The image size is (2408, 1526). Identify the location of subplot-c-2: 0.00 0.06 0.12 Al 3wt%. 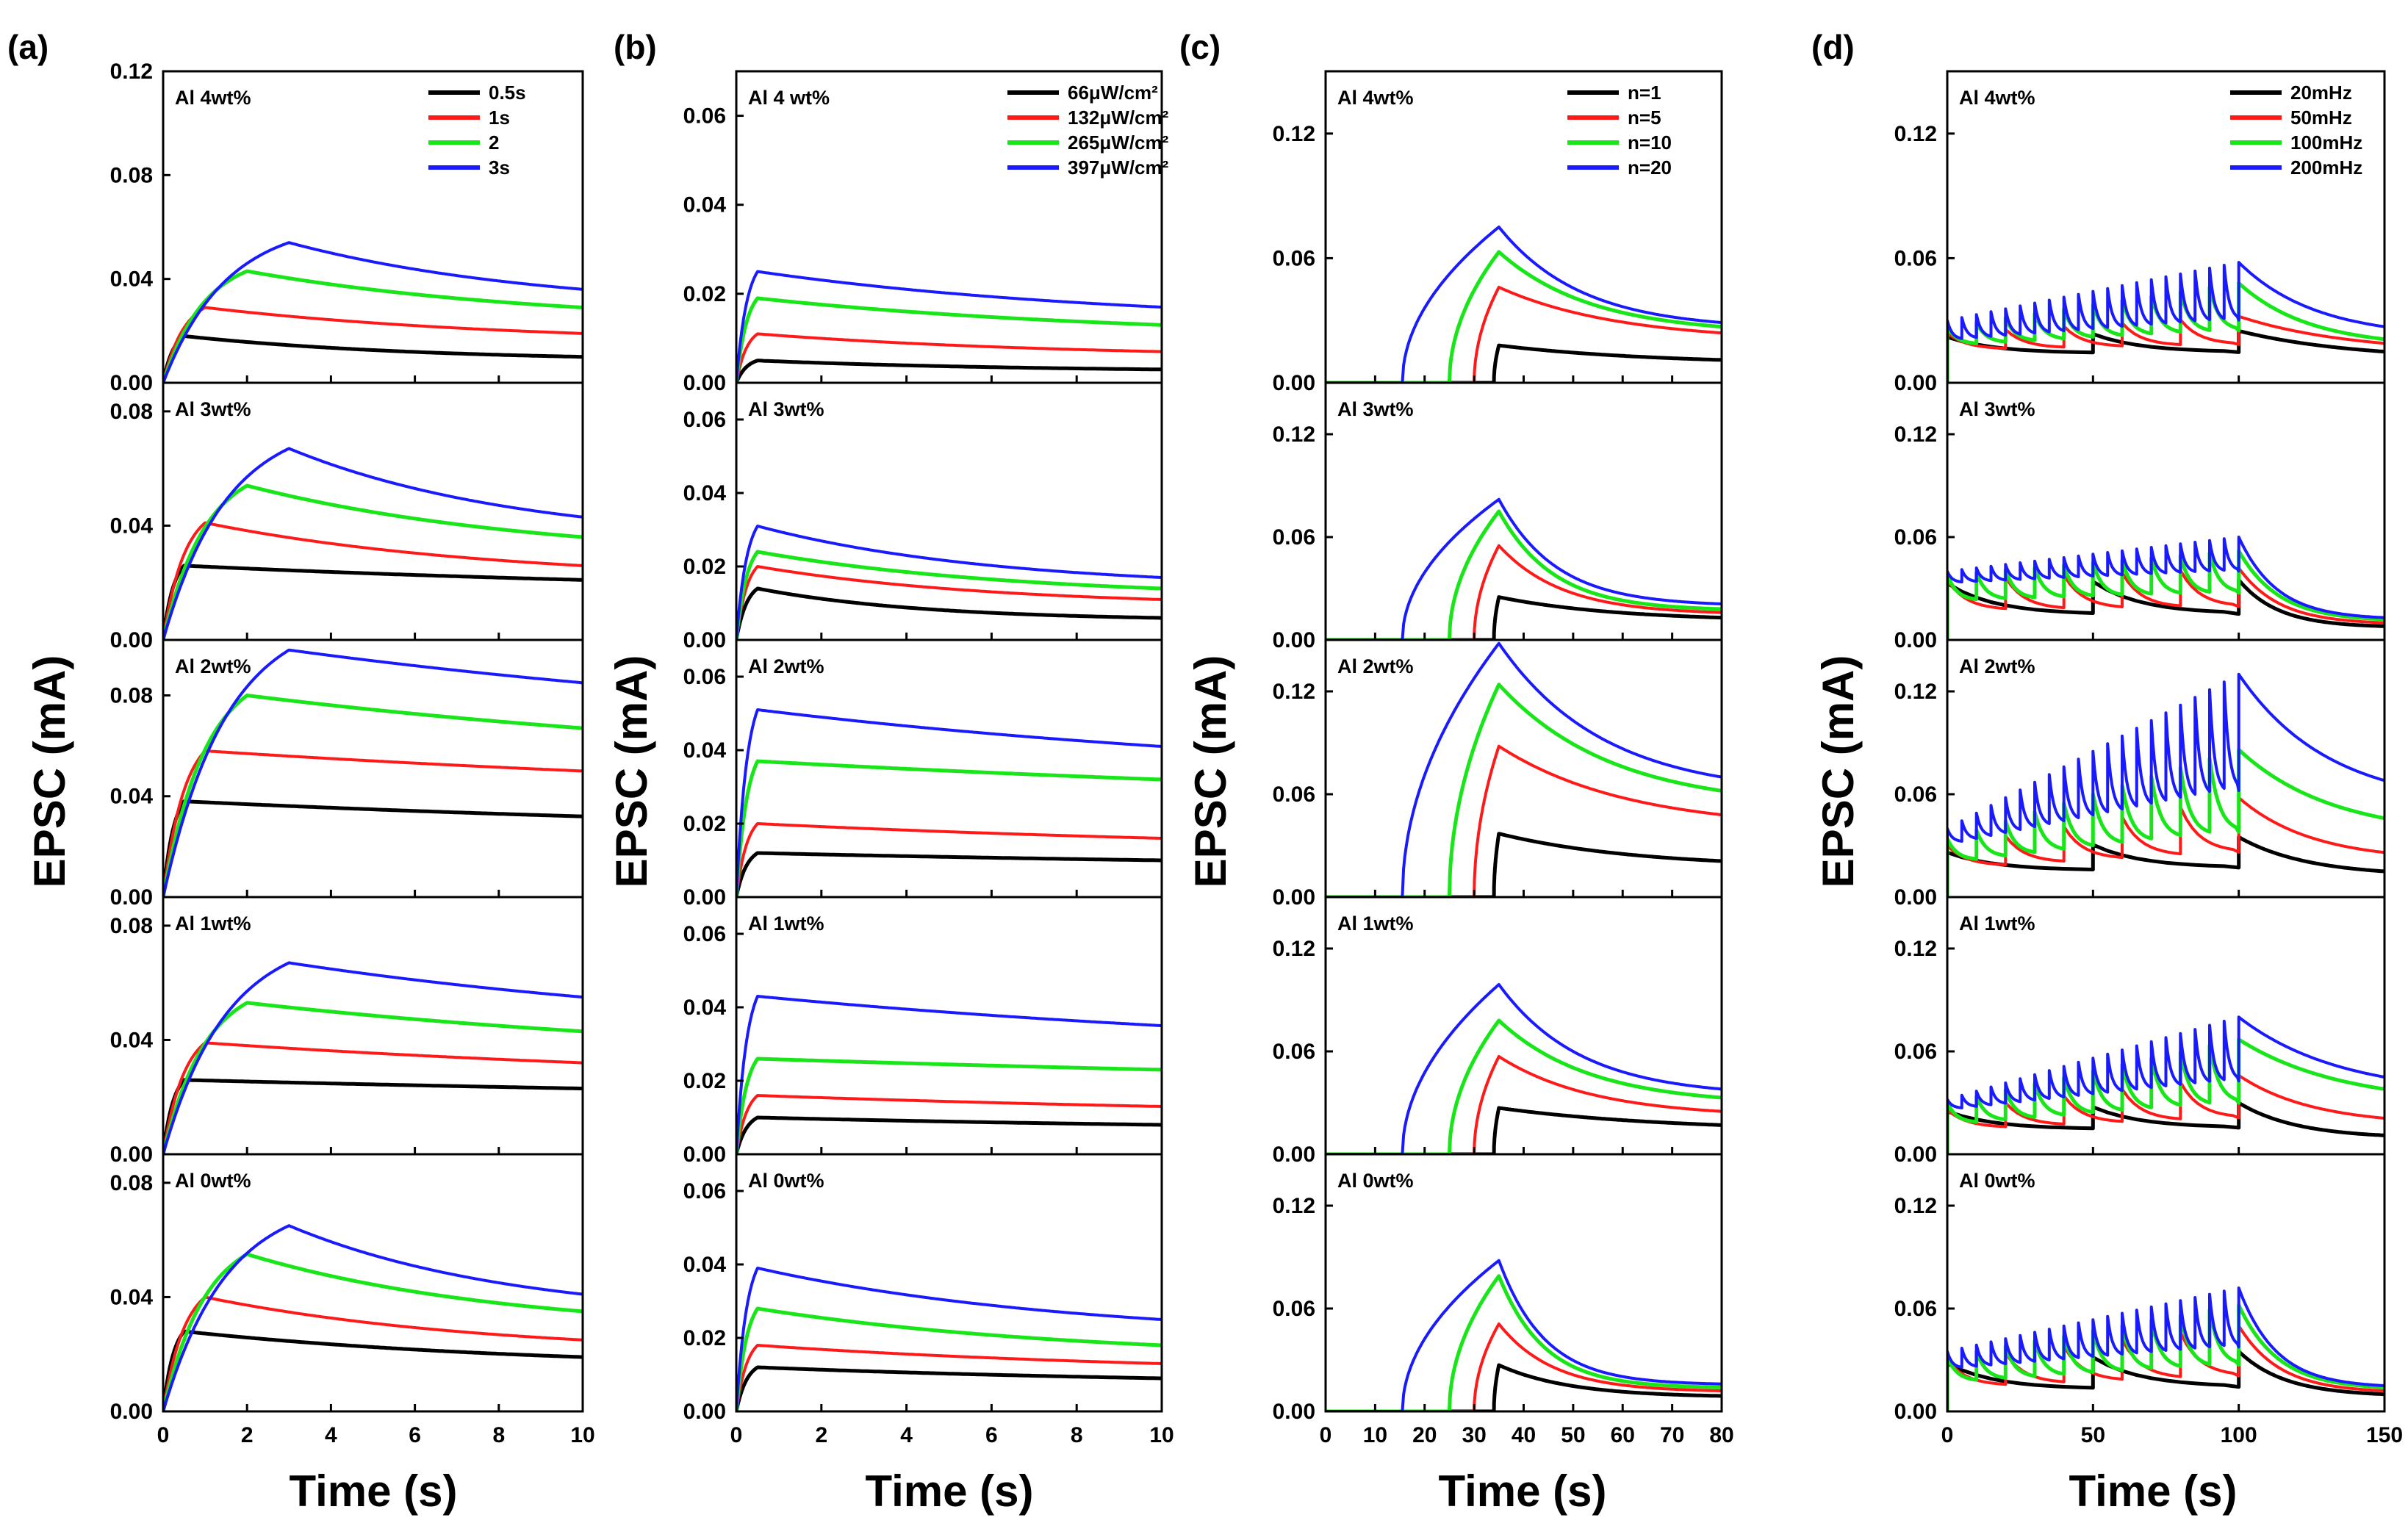
(1498, 516).